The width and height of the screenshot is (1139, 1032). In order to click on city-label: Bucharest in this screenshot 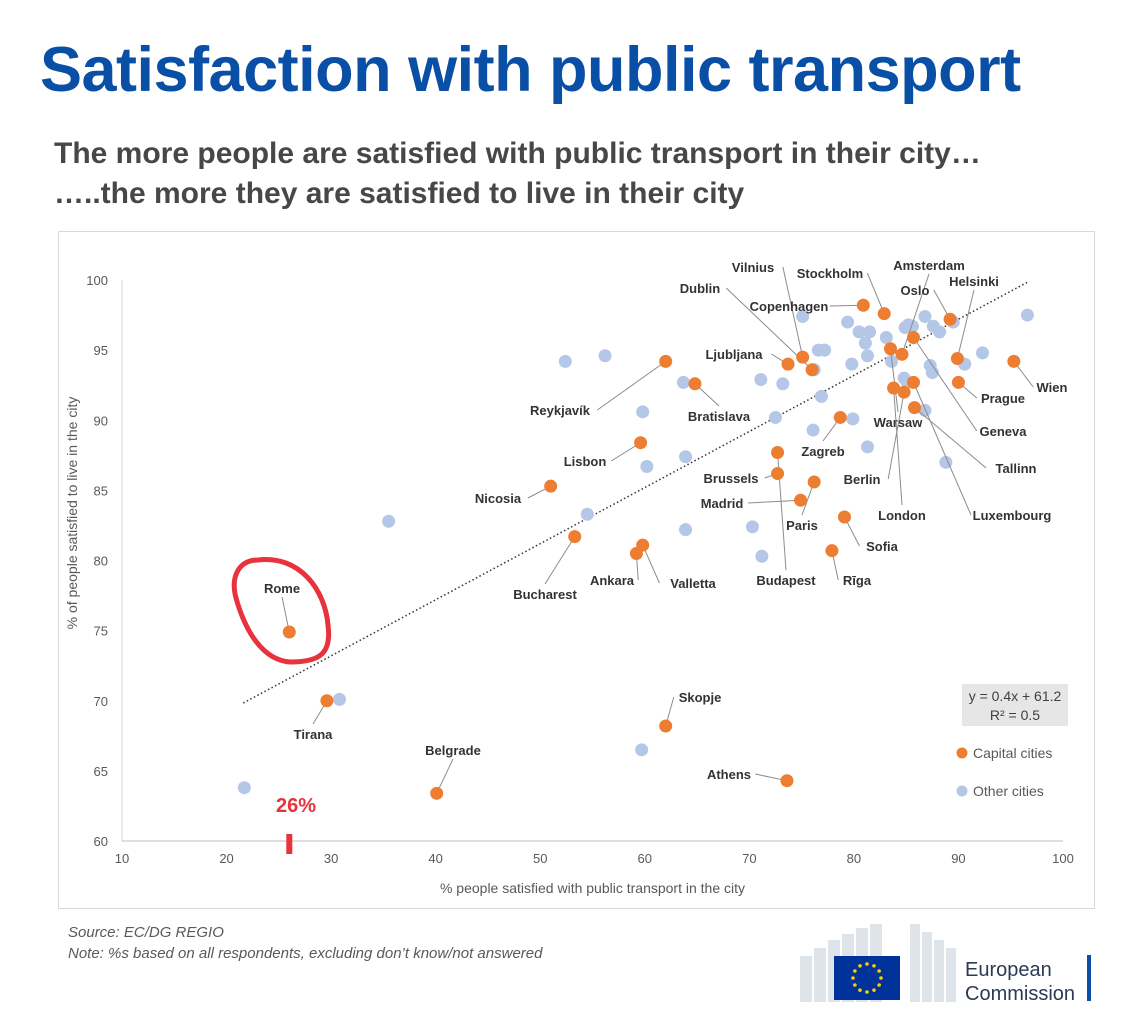, I will do `click(545, 594)`.